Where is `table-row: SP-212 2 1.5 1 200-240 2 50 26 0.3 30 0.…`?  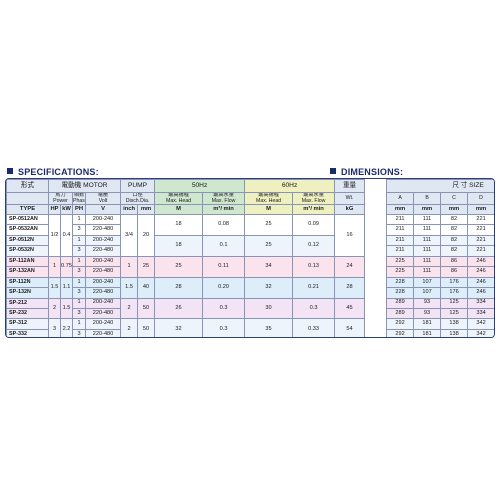 table-row: SP-212 2 1.5 1 200-240 2 50 26 0.3 30 0.… is located at coordinates (250, 308).